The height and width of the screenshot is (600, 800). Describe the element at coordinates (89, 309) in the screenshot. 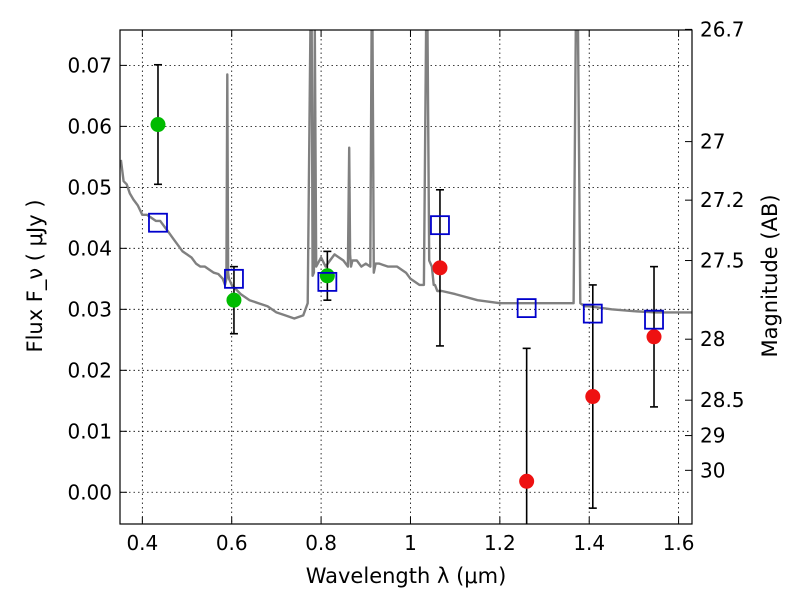

I see `y-tick-label: 0.03` at that location.